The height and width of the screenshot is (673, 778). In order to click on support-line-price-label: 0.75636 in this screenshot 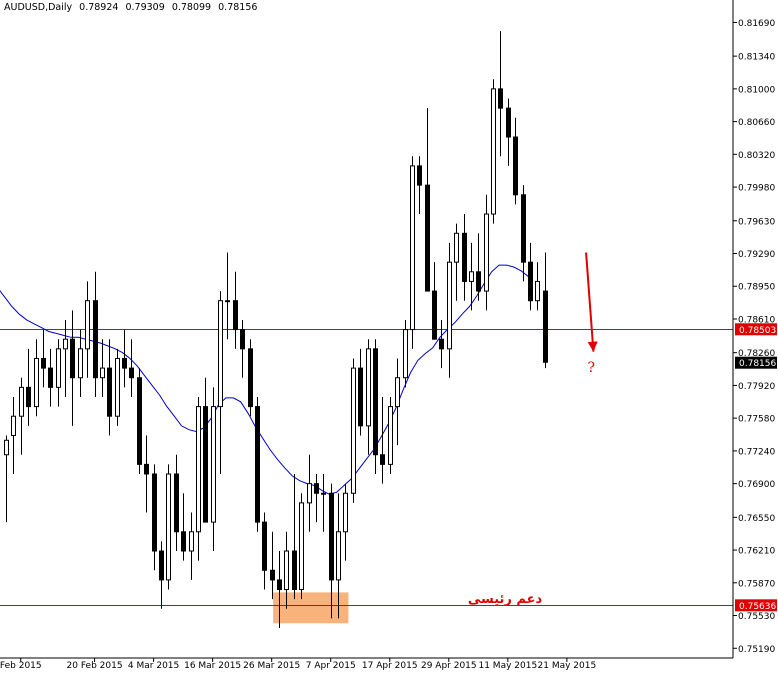, I will do `click(757, 607)`.